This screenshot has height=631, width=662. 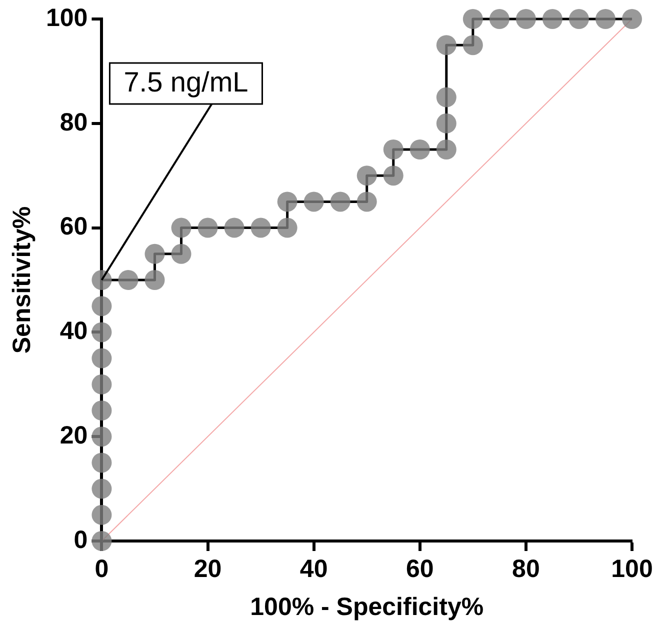 What do you see at coordinates (186, 82) in the screenshot?
I see `annotation: 7.5 ng/mL` at bounding box center [186, 82].